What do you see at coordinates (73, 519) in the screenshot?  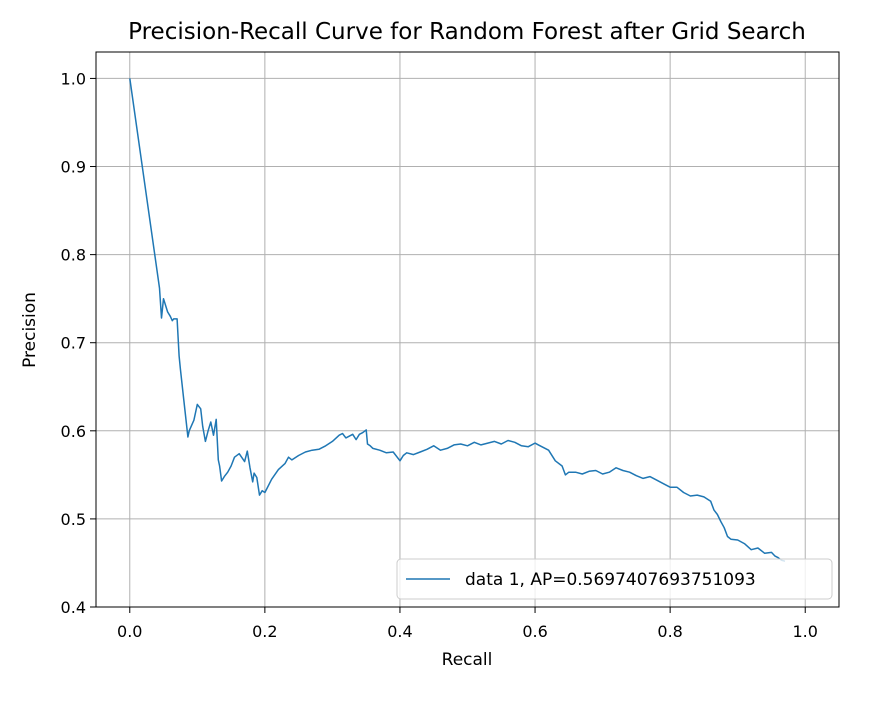 I see `y-tick-label: 0.5` at bounding box center [73, 519].